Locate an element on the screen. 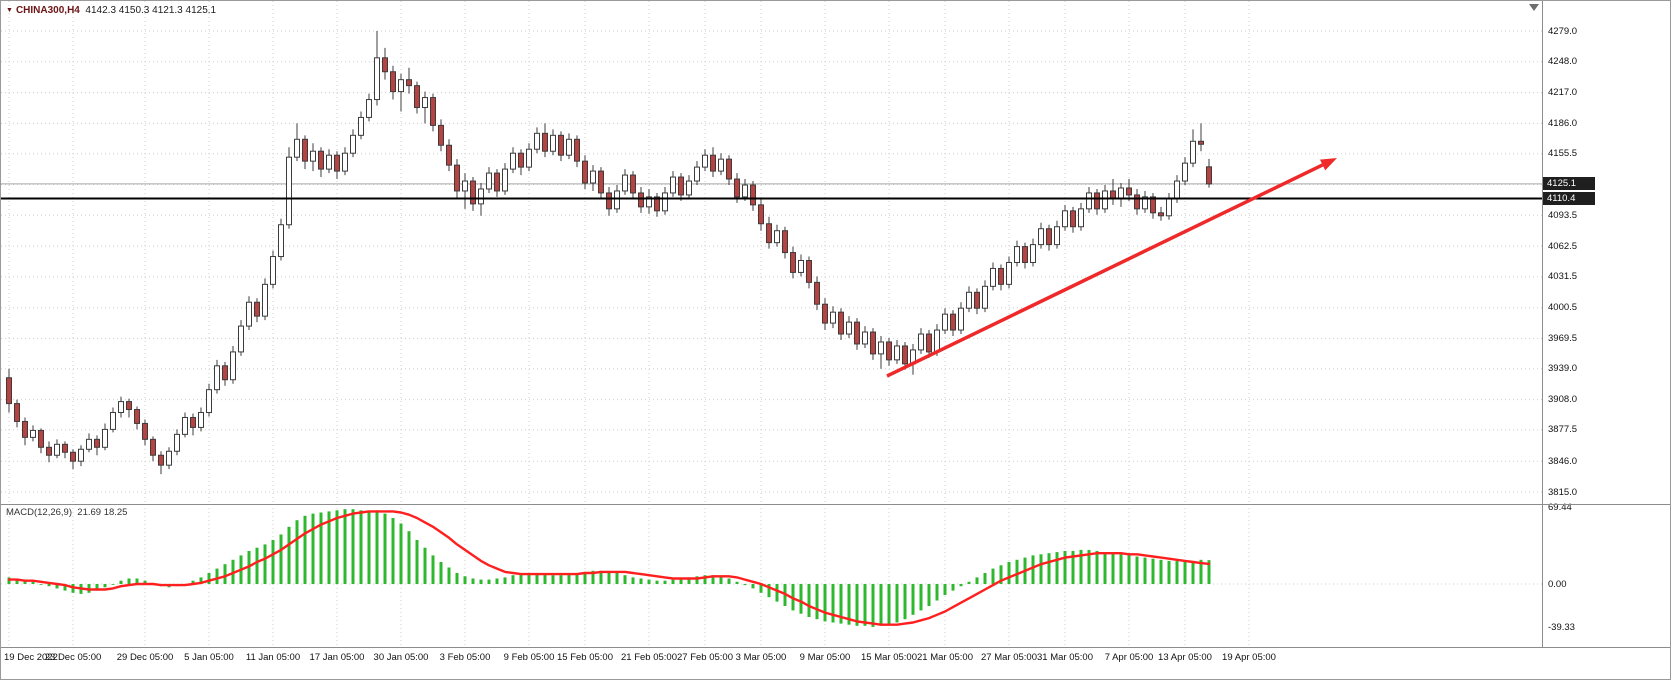  price-axis-label: 4031.5 is located at coordinates (1563, 277).